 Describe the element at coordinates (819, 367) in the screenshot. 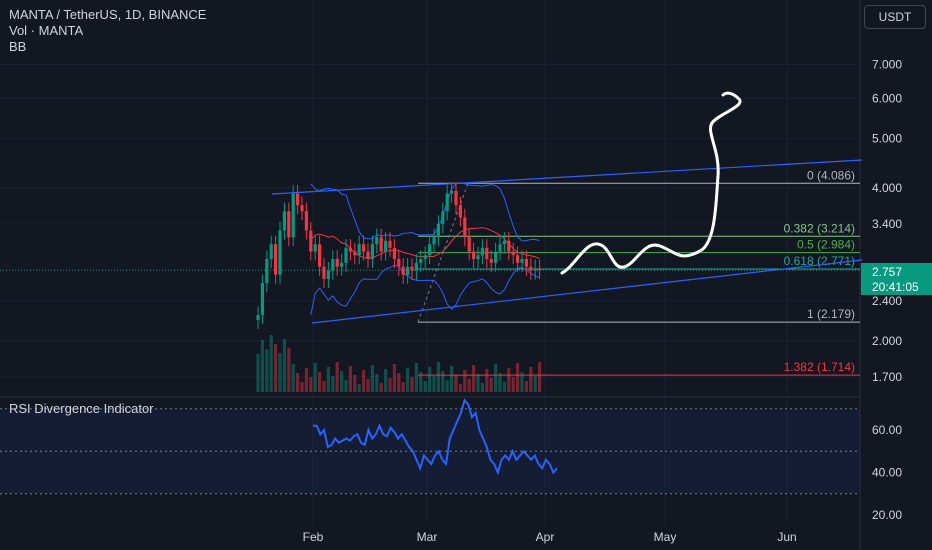

I see `fib-level-label: 1.382 (1.714)` at that location.